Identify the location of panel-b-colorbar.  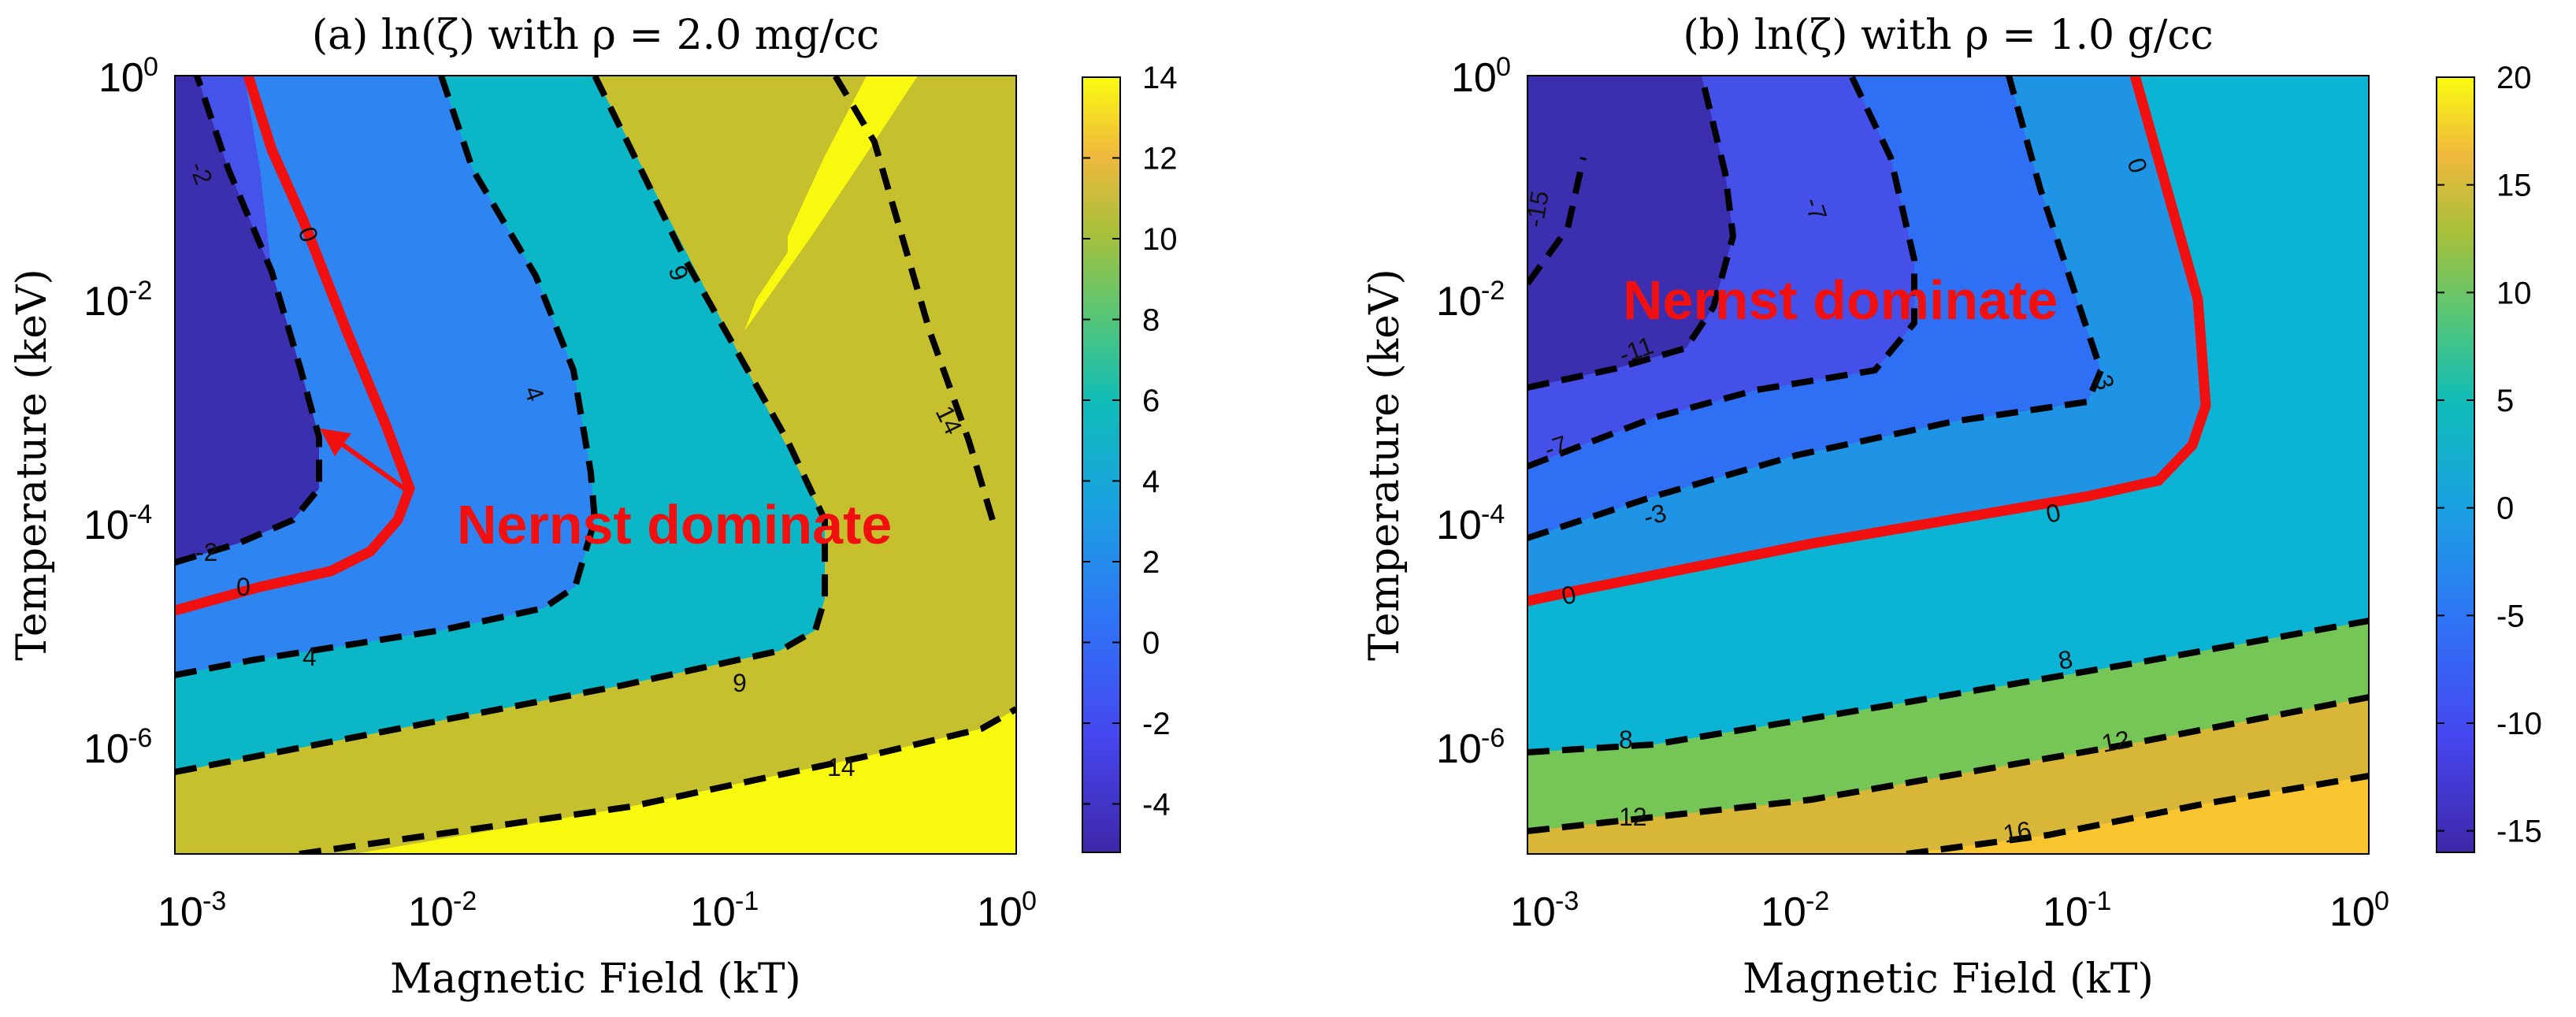
(2455, 465).